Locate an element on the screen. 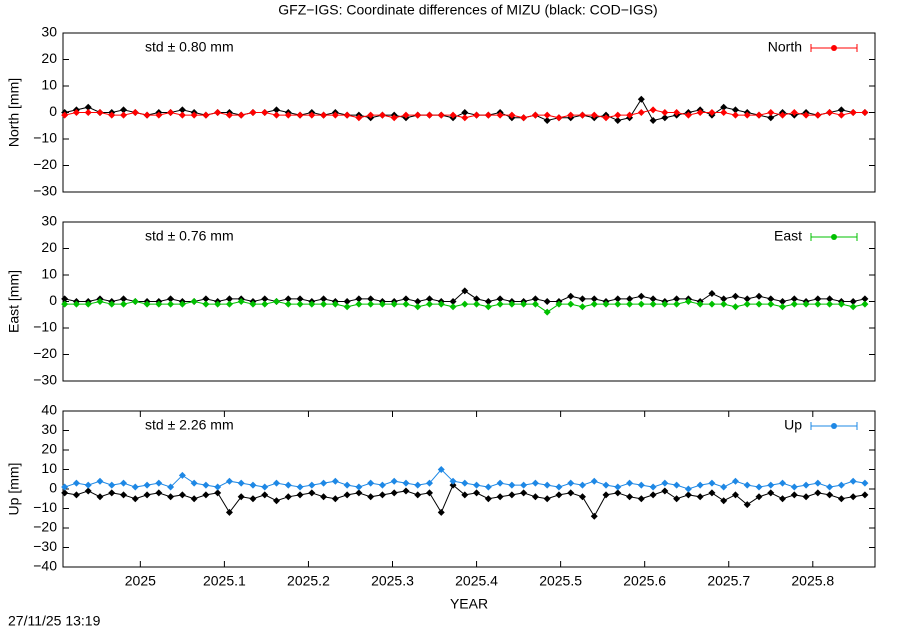 The width and height of the screenshot is (900, 630). y-tick-label: 10 is located at coordinates (49, 85).